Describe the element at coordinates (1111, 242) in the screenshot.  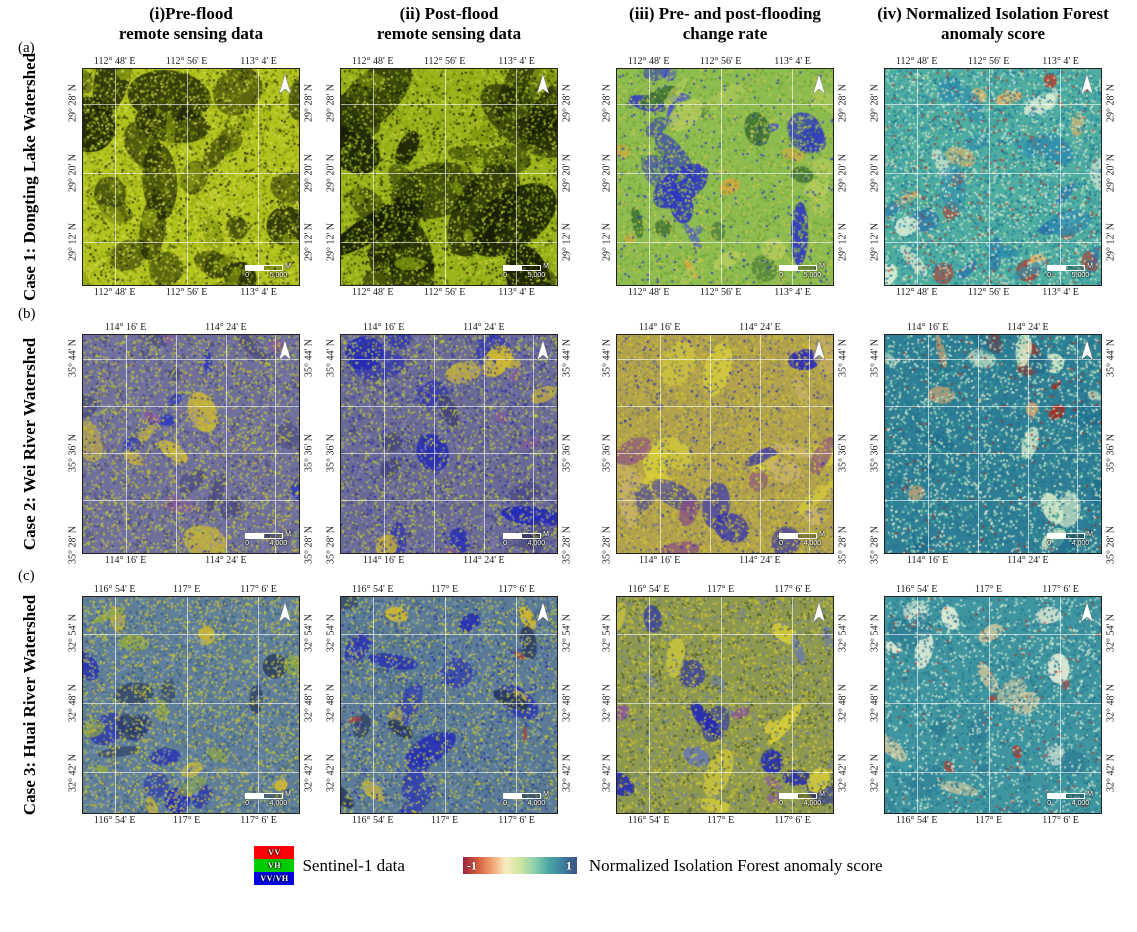
I see `latitude-label: 29° 12' N` at that location.